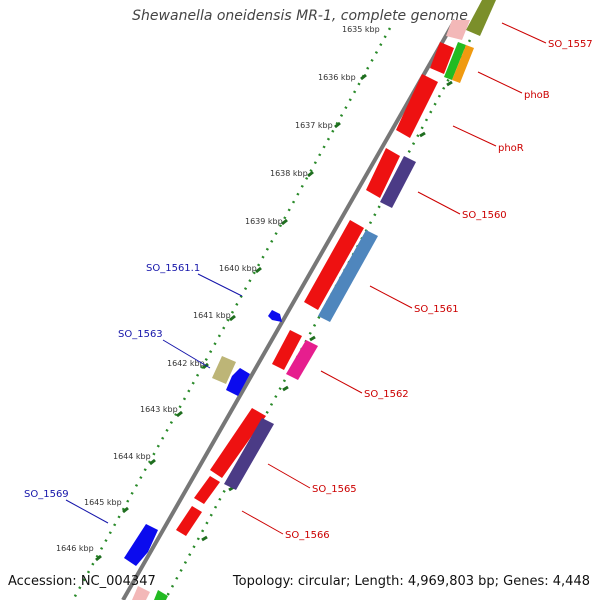 Image resolution: width=600 pixels, height=604 pixels. Describe the element at coordinates (481, 18) in the screenshot. I see `gene-olive` at that location.